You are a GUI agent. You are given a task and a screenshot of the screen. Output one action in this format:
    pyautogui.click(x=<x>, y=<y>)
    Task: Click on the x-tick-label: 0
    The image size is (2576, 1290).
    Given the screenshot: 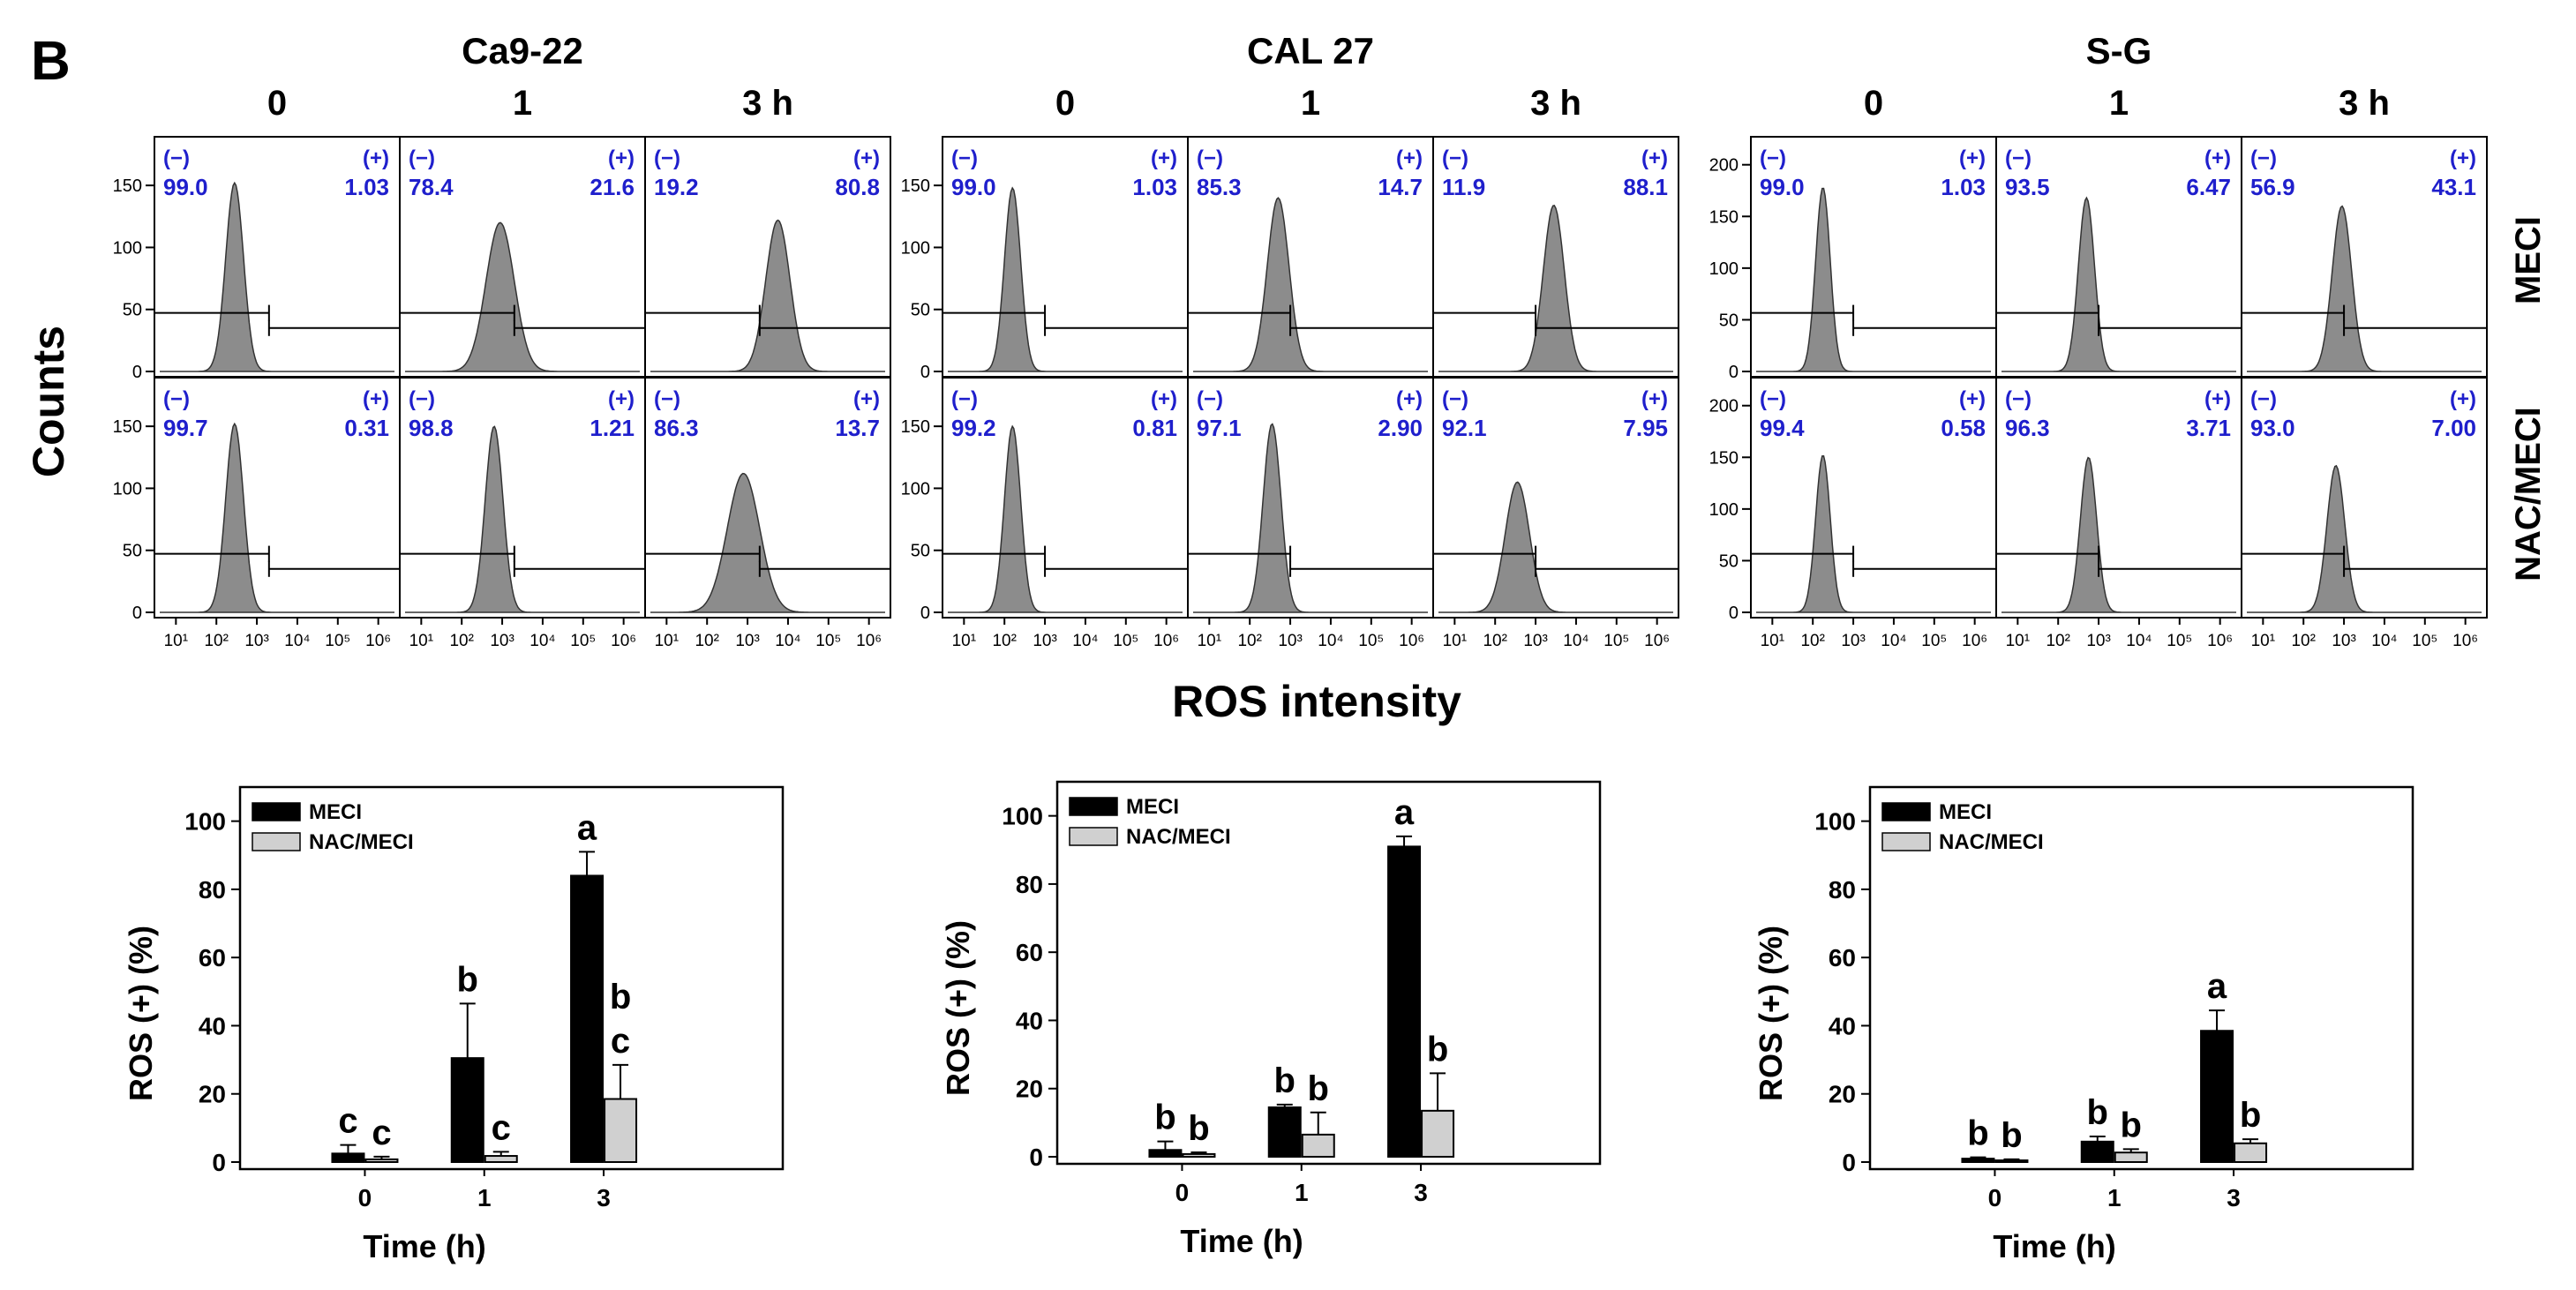 What is the action you would take?
    pyautogui.click(x=1995, y=1197)
    